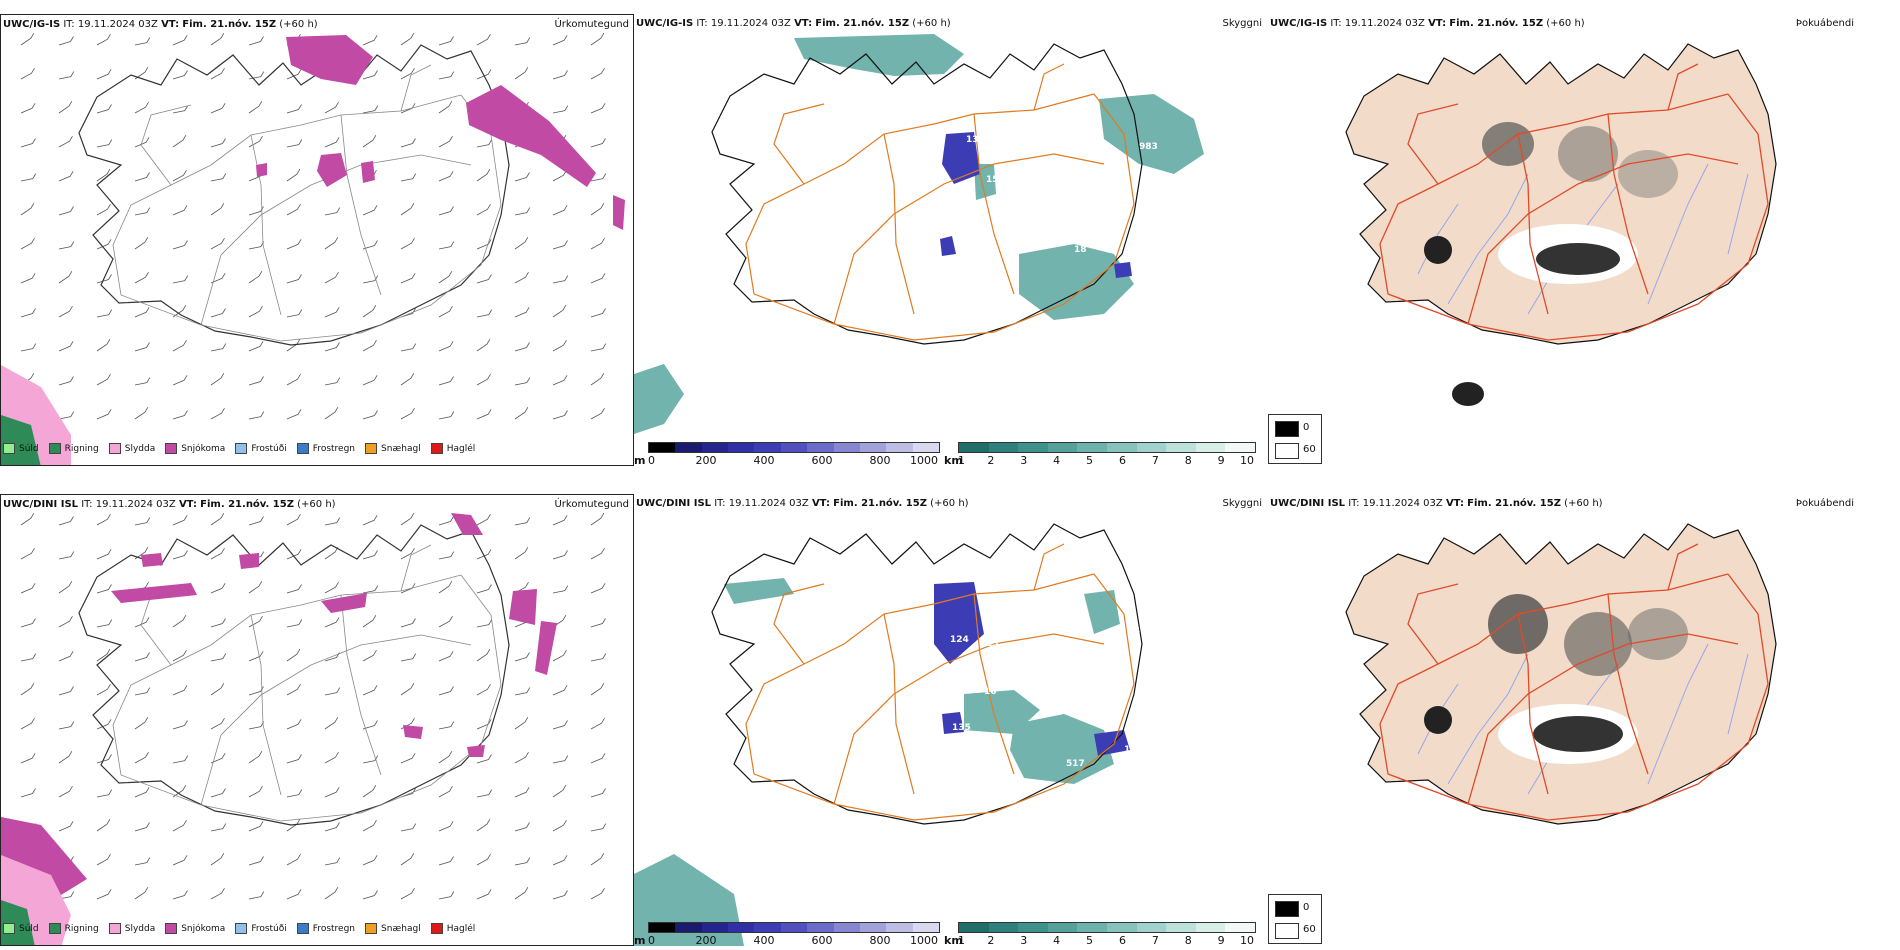 This screenshot has width=1900, height=950. What do you see at coordinates (1306, 427) in the screenshot?
I see `fog-legend-label: 0` at bounding box center [1306, 427].